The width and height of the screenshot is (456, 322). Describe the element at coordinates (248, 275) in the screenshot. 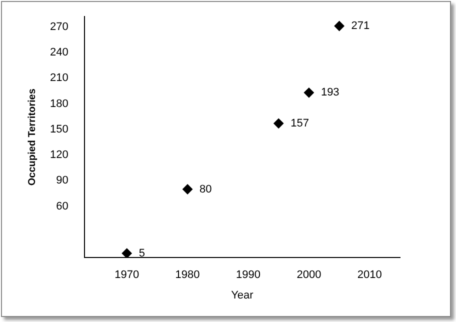

I see `x-tick-label: 1990` at that location.